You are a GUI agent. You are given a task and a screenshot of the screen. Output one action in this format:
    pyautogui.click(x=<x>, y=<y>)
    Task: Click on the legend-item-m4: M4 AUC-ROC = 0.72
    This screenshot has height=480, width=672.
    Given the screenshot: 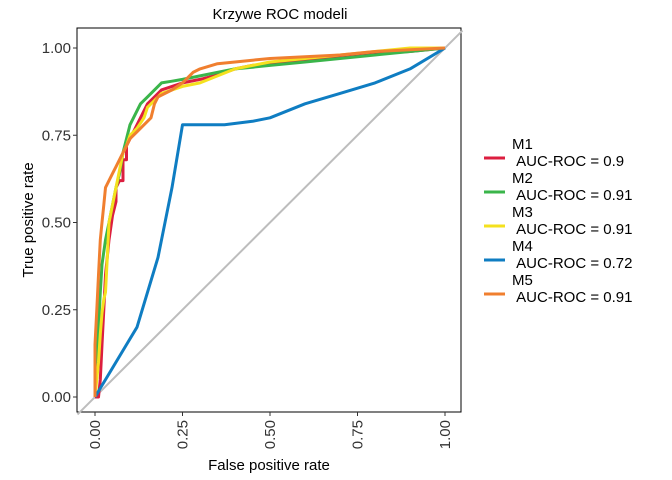 What is the action you would take?
    pyautogui.click(x=558, y=255)
    